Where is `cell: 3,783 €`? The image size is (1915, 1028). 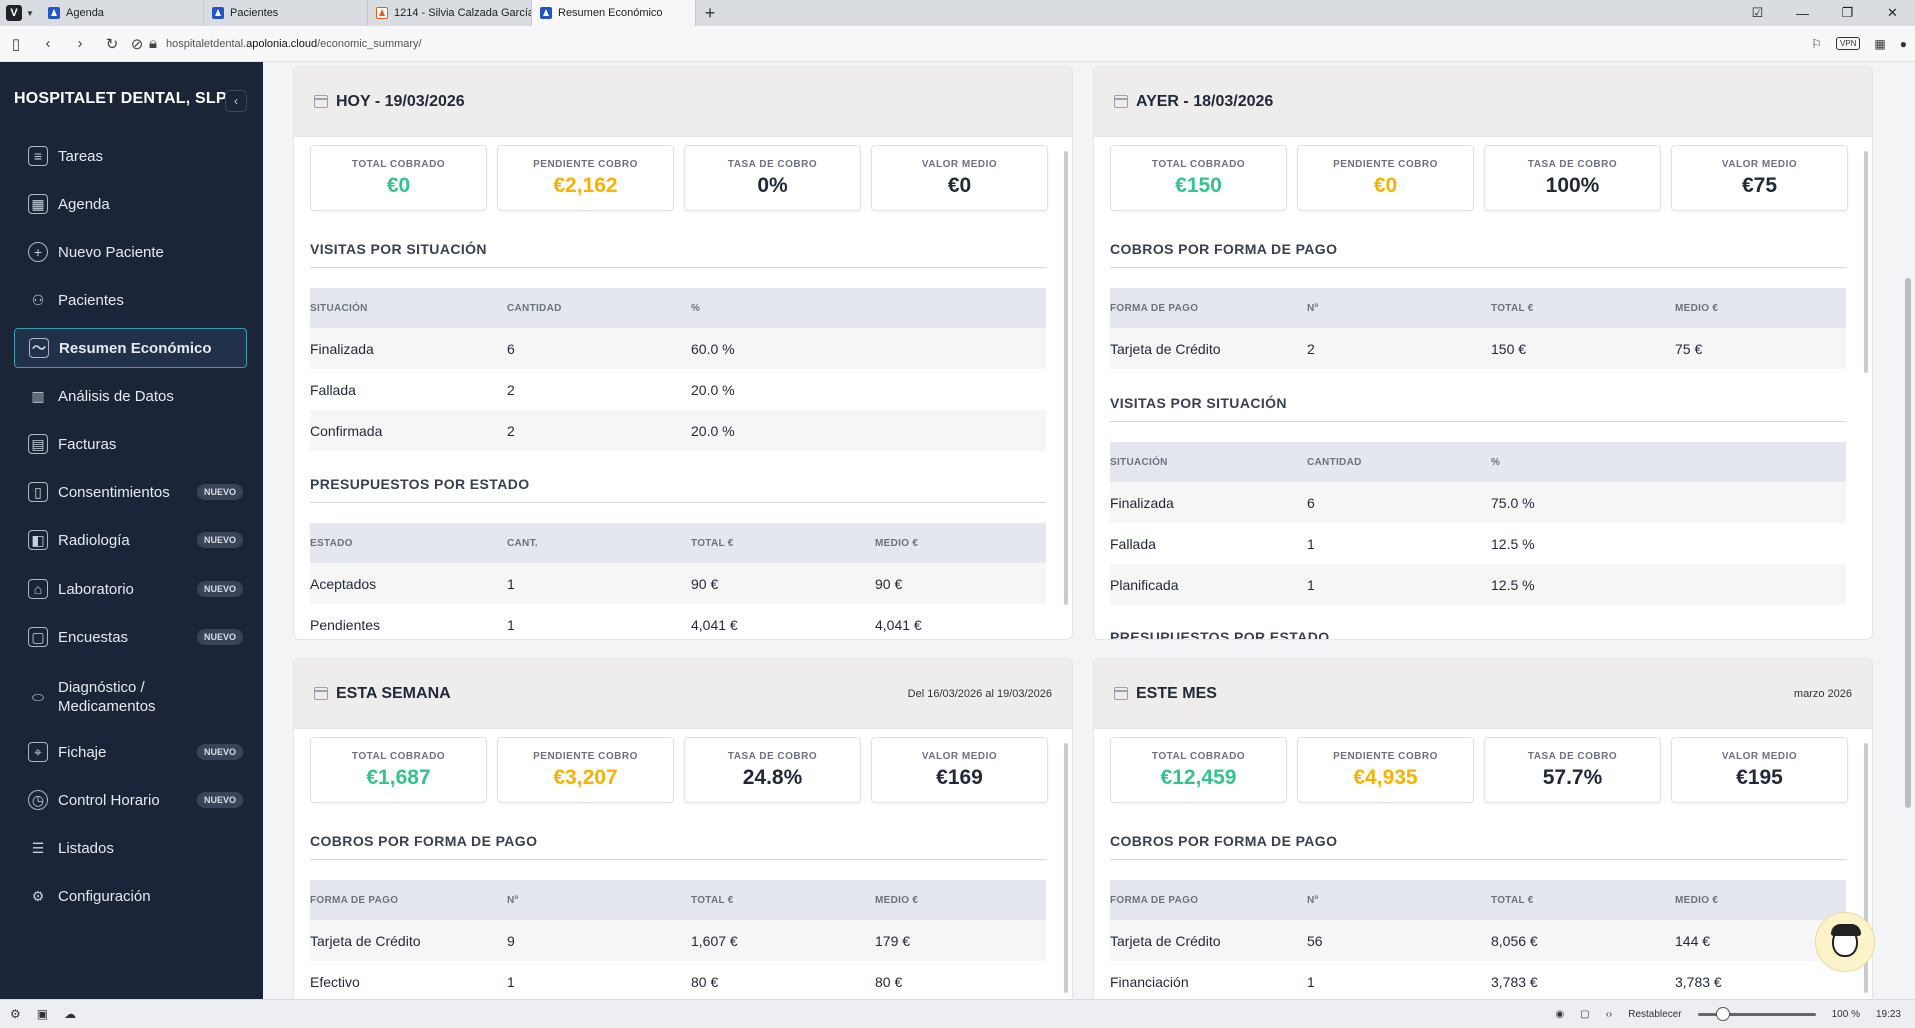
cell: 3,783 € is located at coordinates (1514, 981).